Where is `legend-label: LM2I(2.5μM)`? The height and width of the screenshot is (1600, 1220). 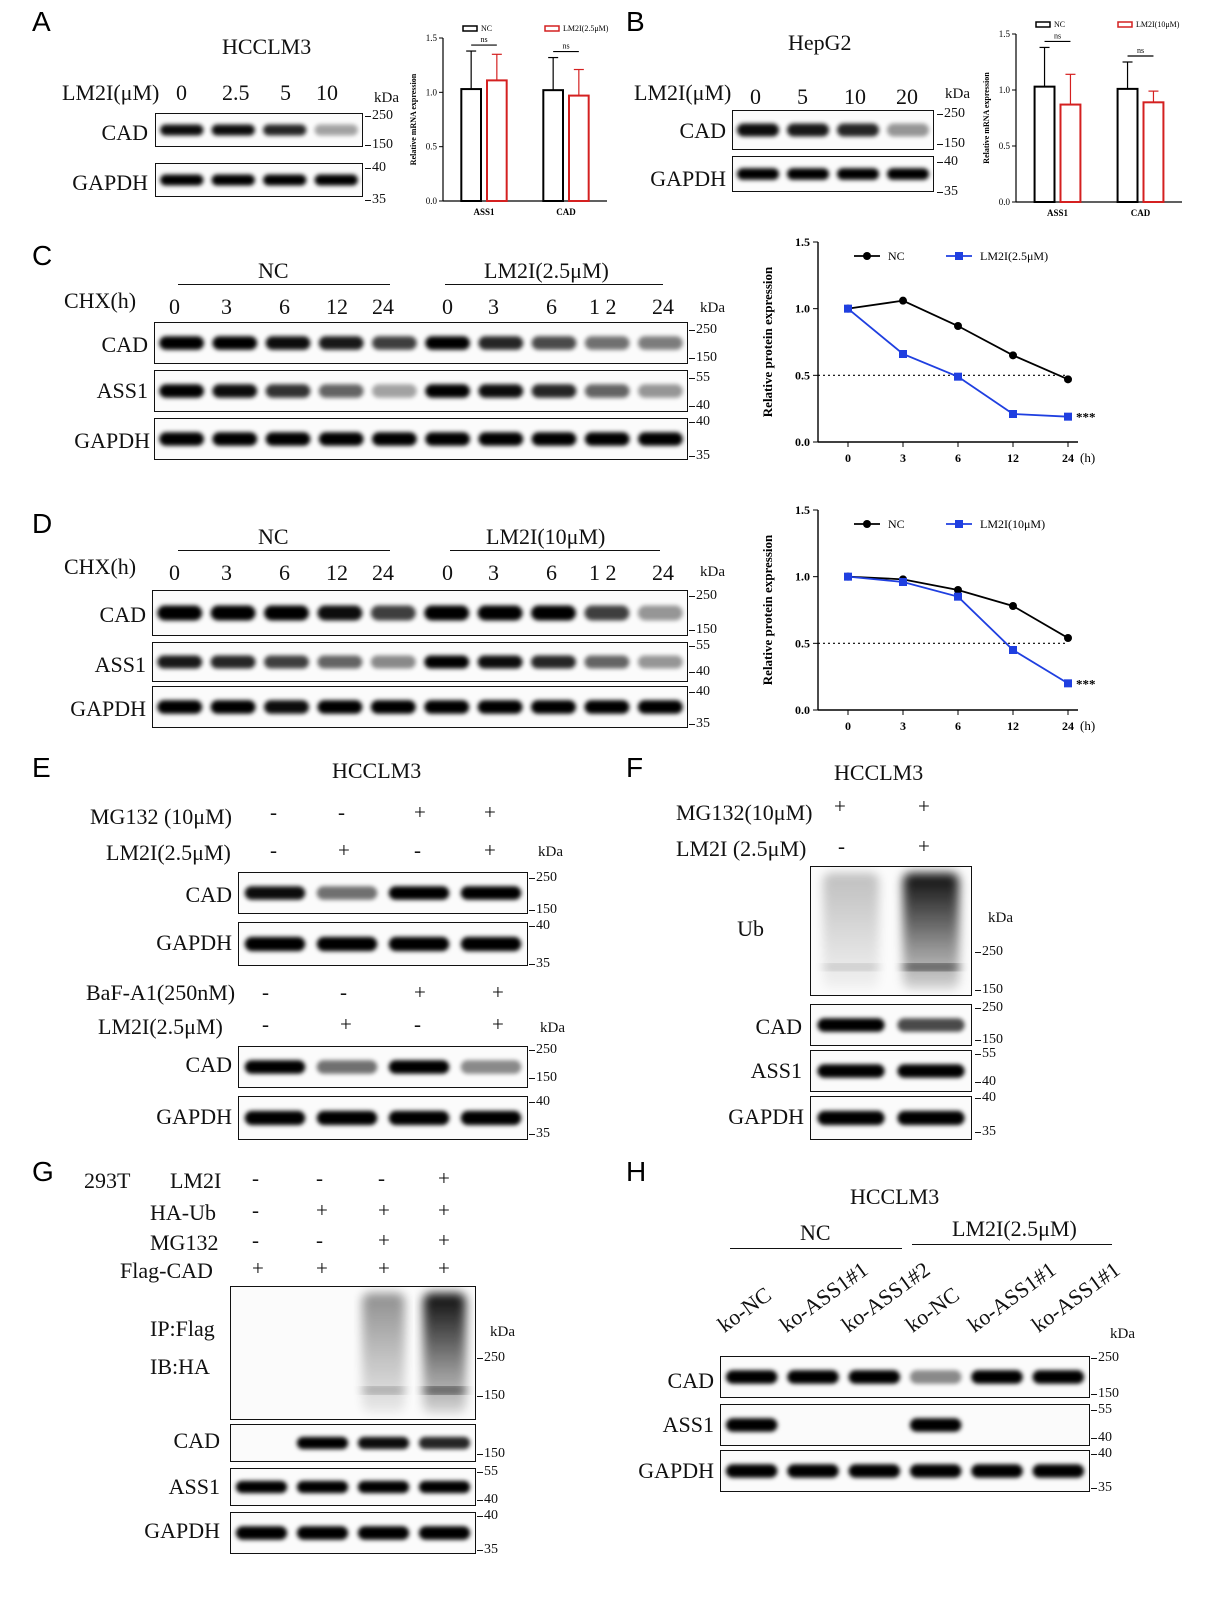
legend-label: LM2I(2.5μM) is located at coordinates (1014, 256).